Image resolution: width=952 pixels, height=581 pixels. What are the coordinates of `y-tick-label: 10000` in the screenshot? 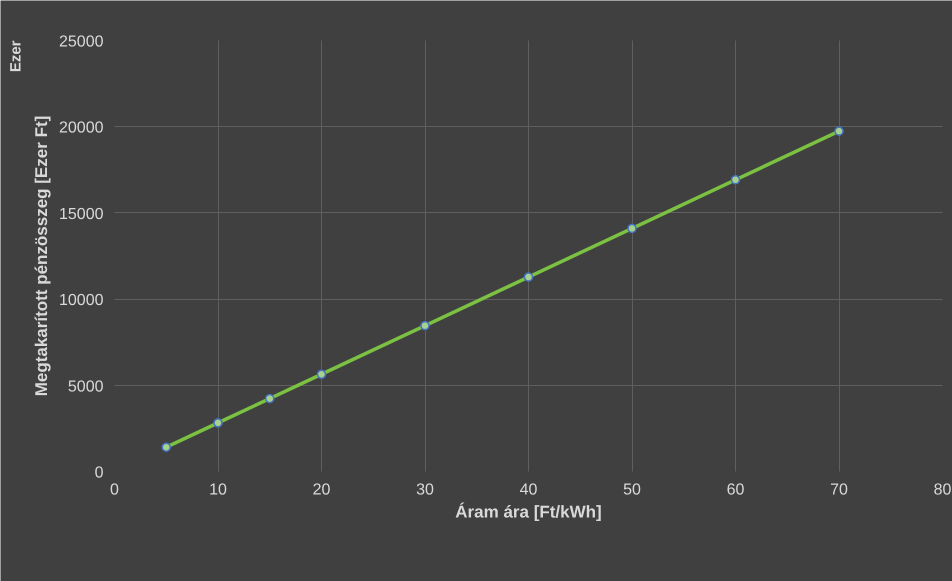 It's located at (81, 301).